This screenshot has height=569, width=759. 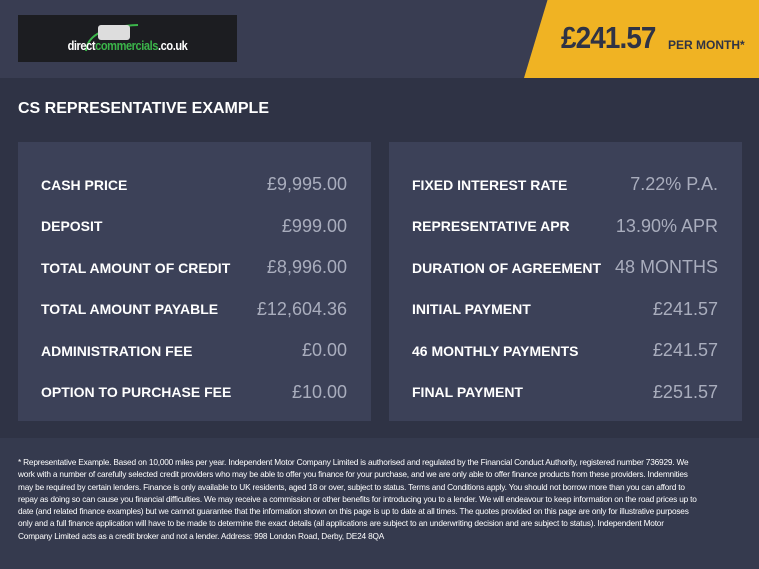 What do you see at coordinates (666, 267) in the screenshot?
I see `row-value: 48 MONTHS` at bounding box center [666, 267].